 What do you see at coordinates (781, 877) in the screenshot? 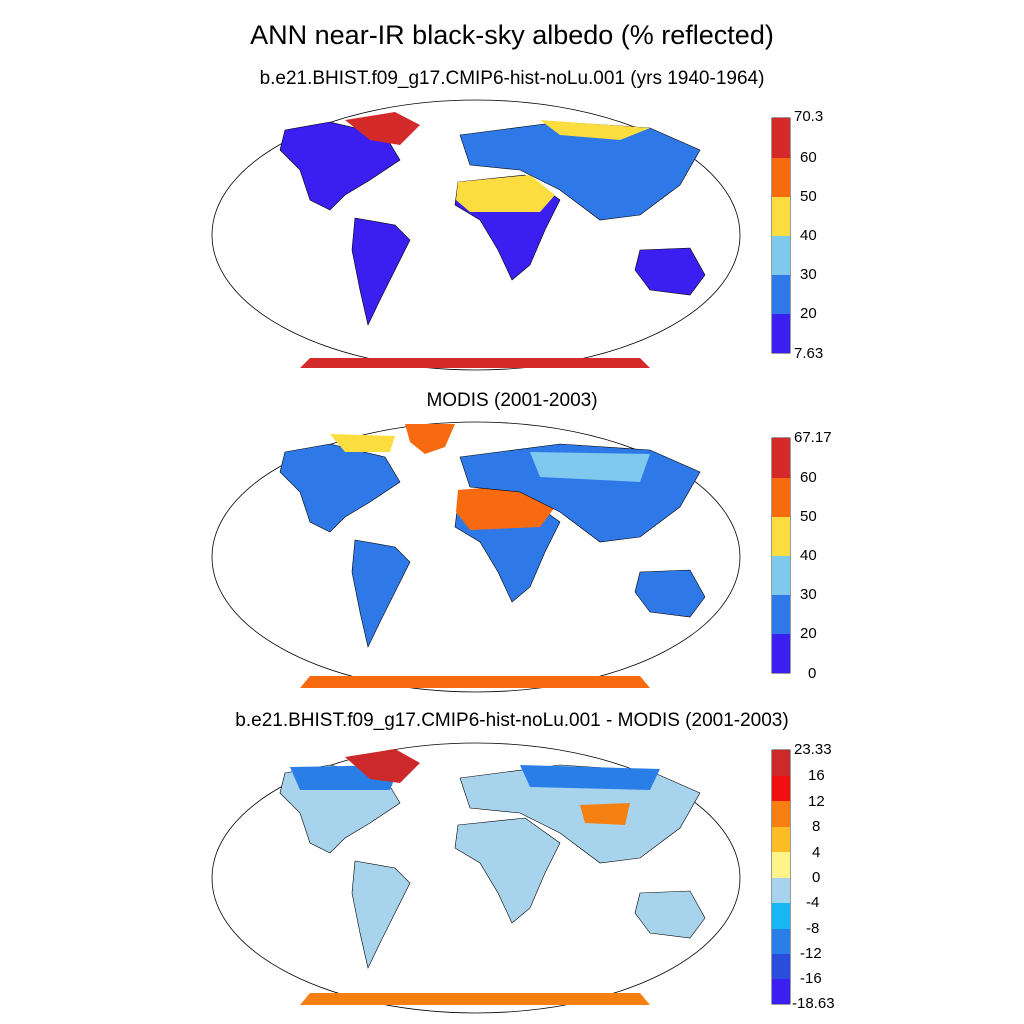
I see `panel-3-colorbar` at bounding box center [781, 877].